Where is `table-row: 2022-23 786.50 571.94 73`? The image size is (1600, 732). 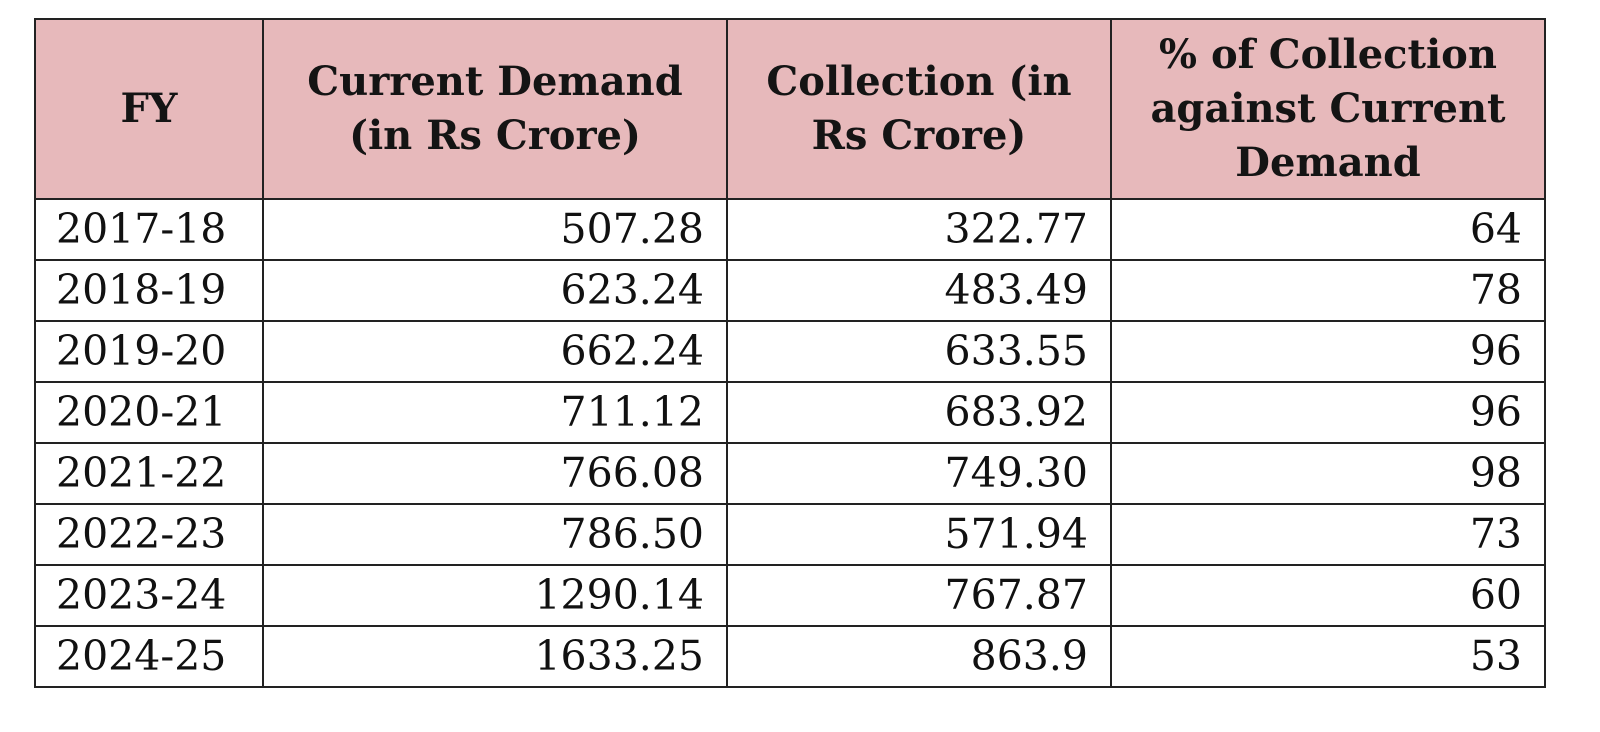
table-row: 2022-23 786.50 571.94 73 is located at coordinates (790, 534).